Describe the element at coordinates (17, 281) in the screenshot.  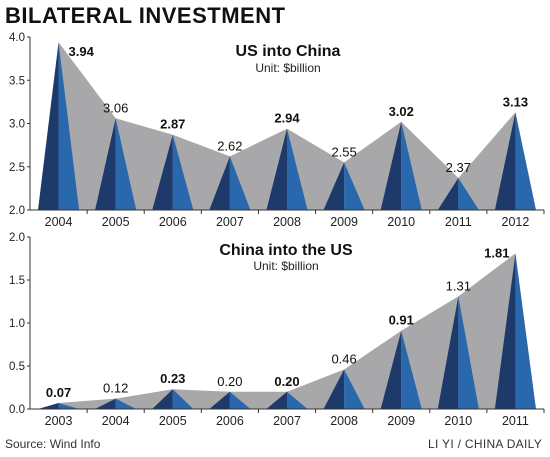
I see `y-tick-label: 1.5` at that location.